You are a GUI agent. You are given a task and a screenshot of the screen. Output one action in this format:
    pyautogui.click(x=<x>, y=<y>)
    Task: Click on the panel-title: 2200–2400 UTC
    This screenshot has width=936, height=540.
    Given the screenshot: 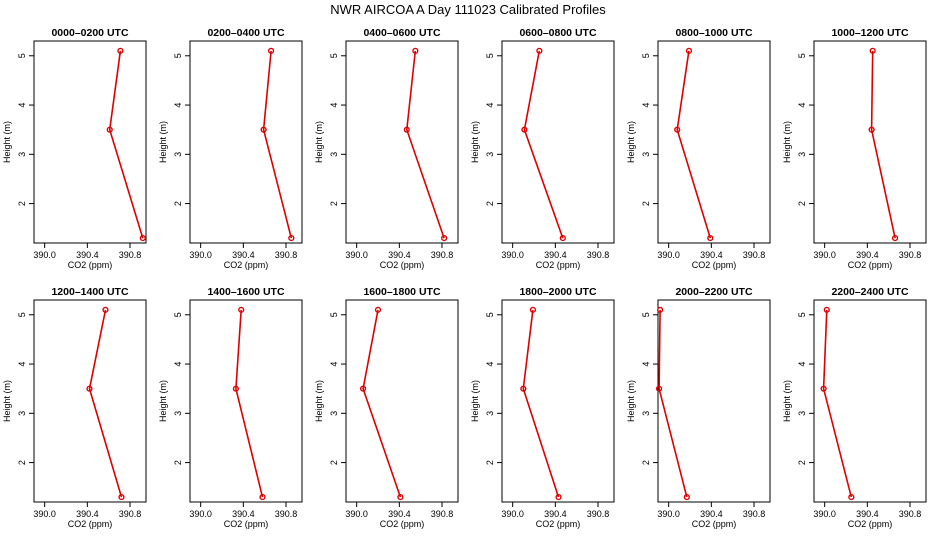 What is the action you would take?
    pyautogui.click(x=869, y=292)
    